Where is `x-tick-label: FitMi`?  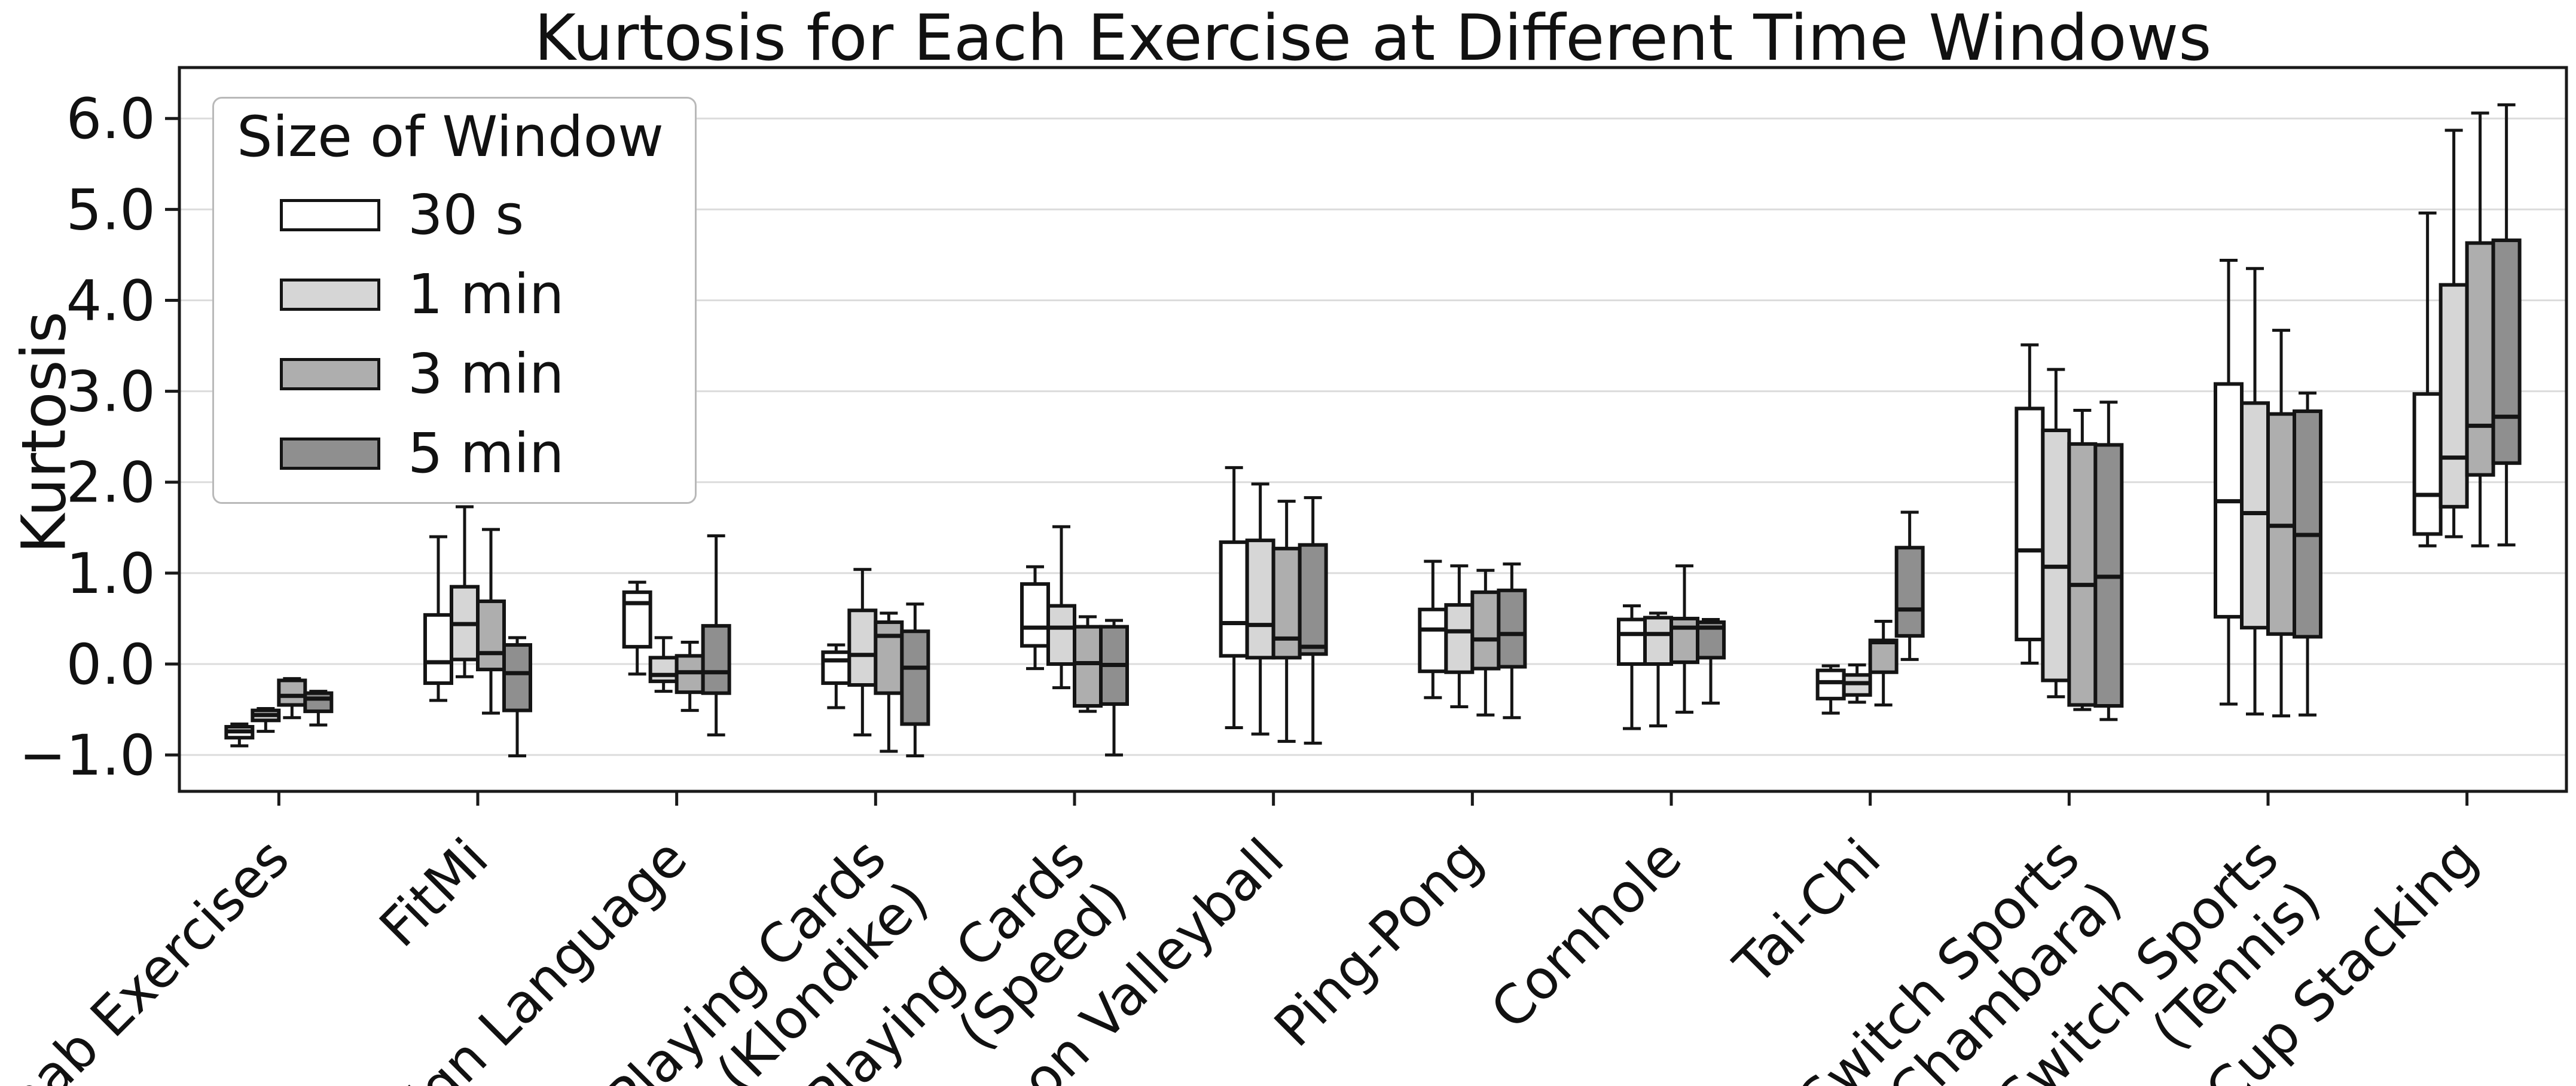
x-tick-label: FitMi is located at coordinates (434, 893).